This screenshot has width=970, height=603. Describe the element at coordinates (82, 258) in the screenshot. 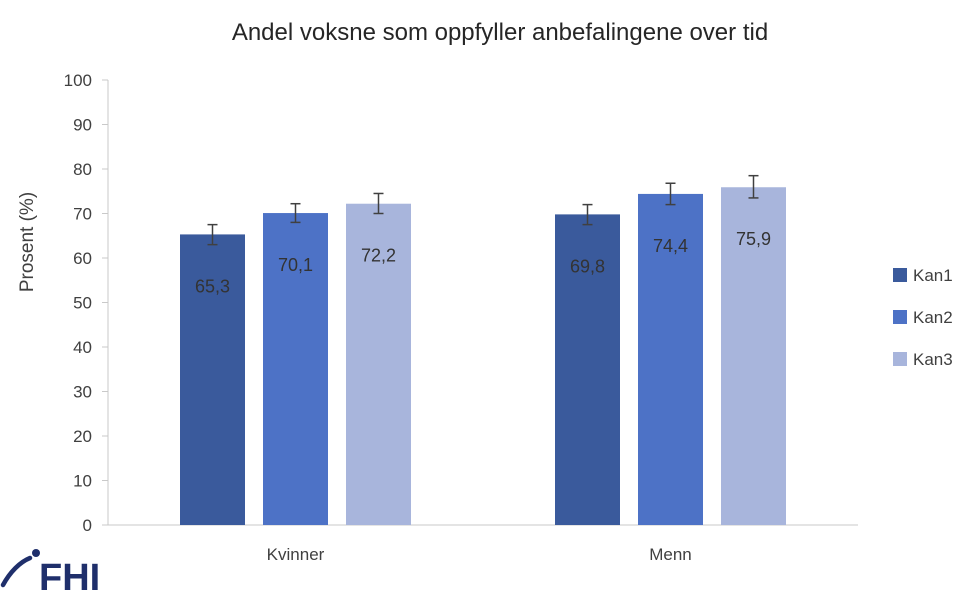

I see `y-tick-label: 60` at that location.